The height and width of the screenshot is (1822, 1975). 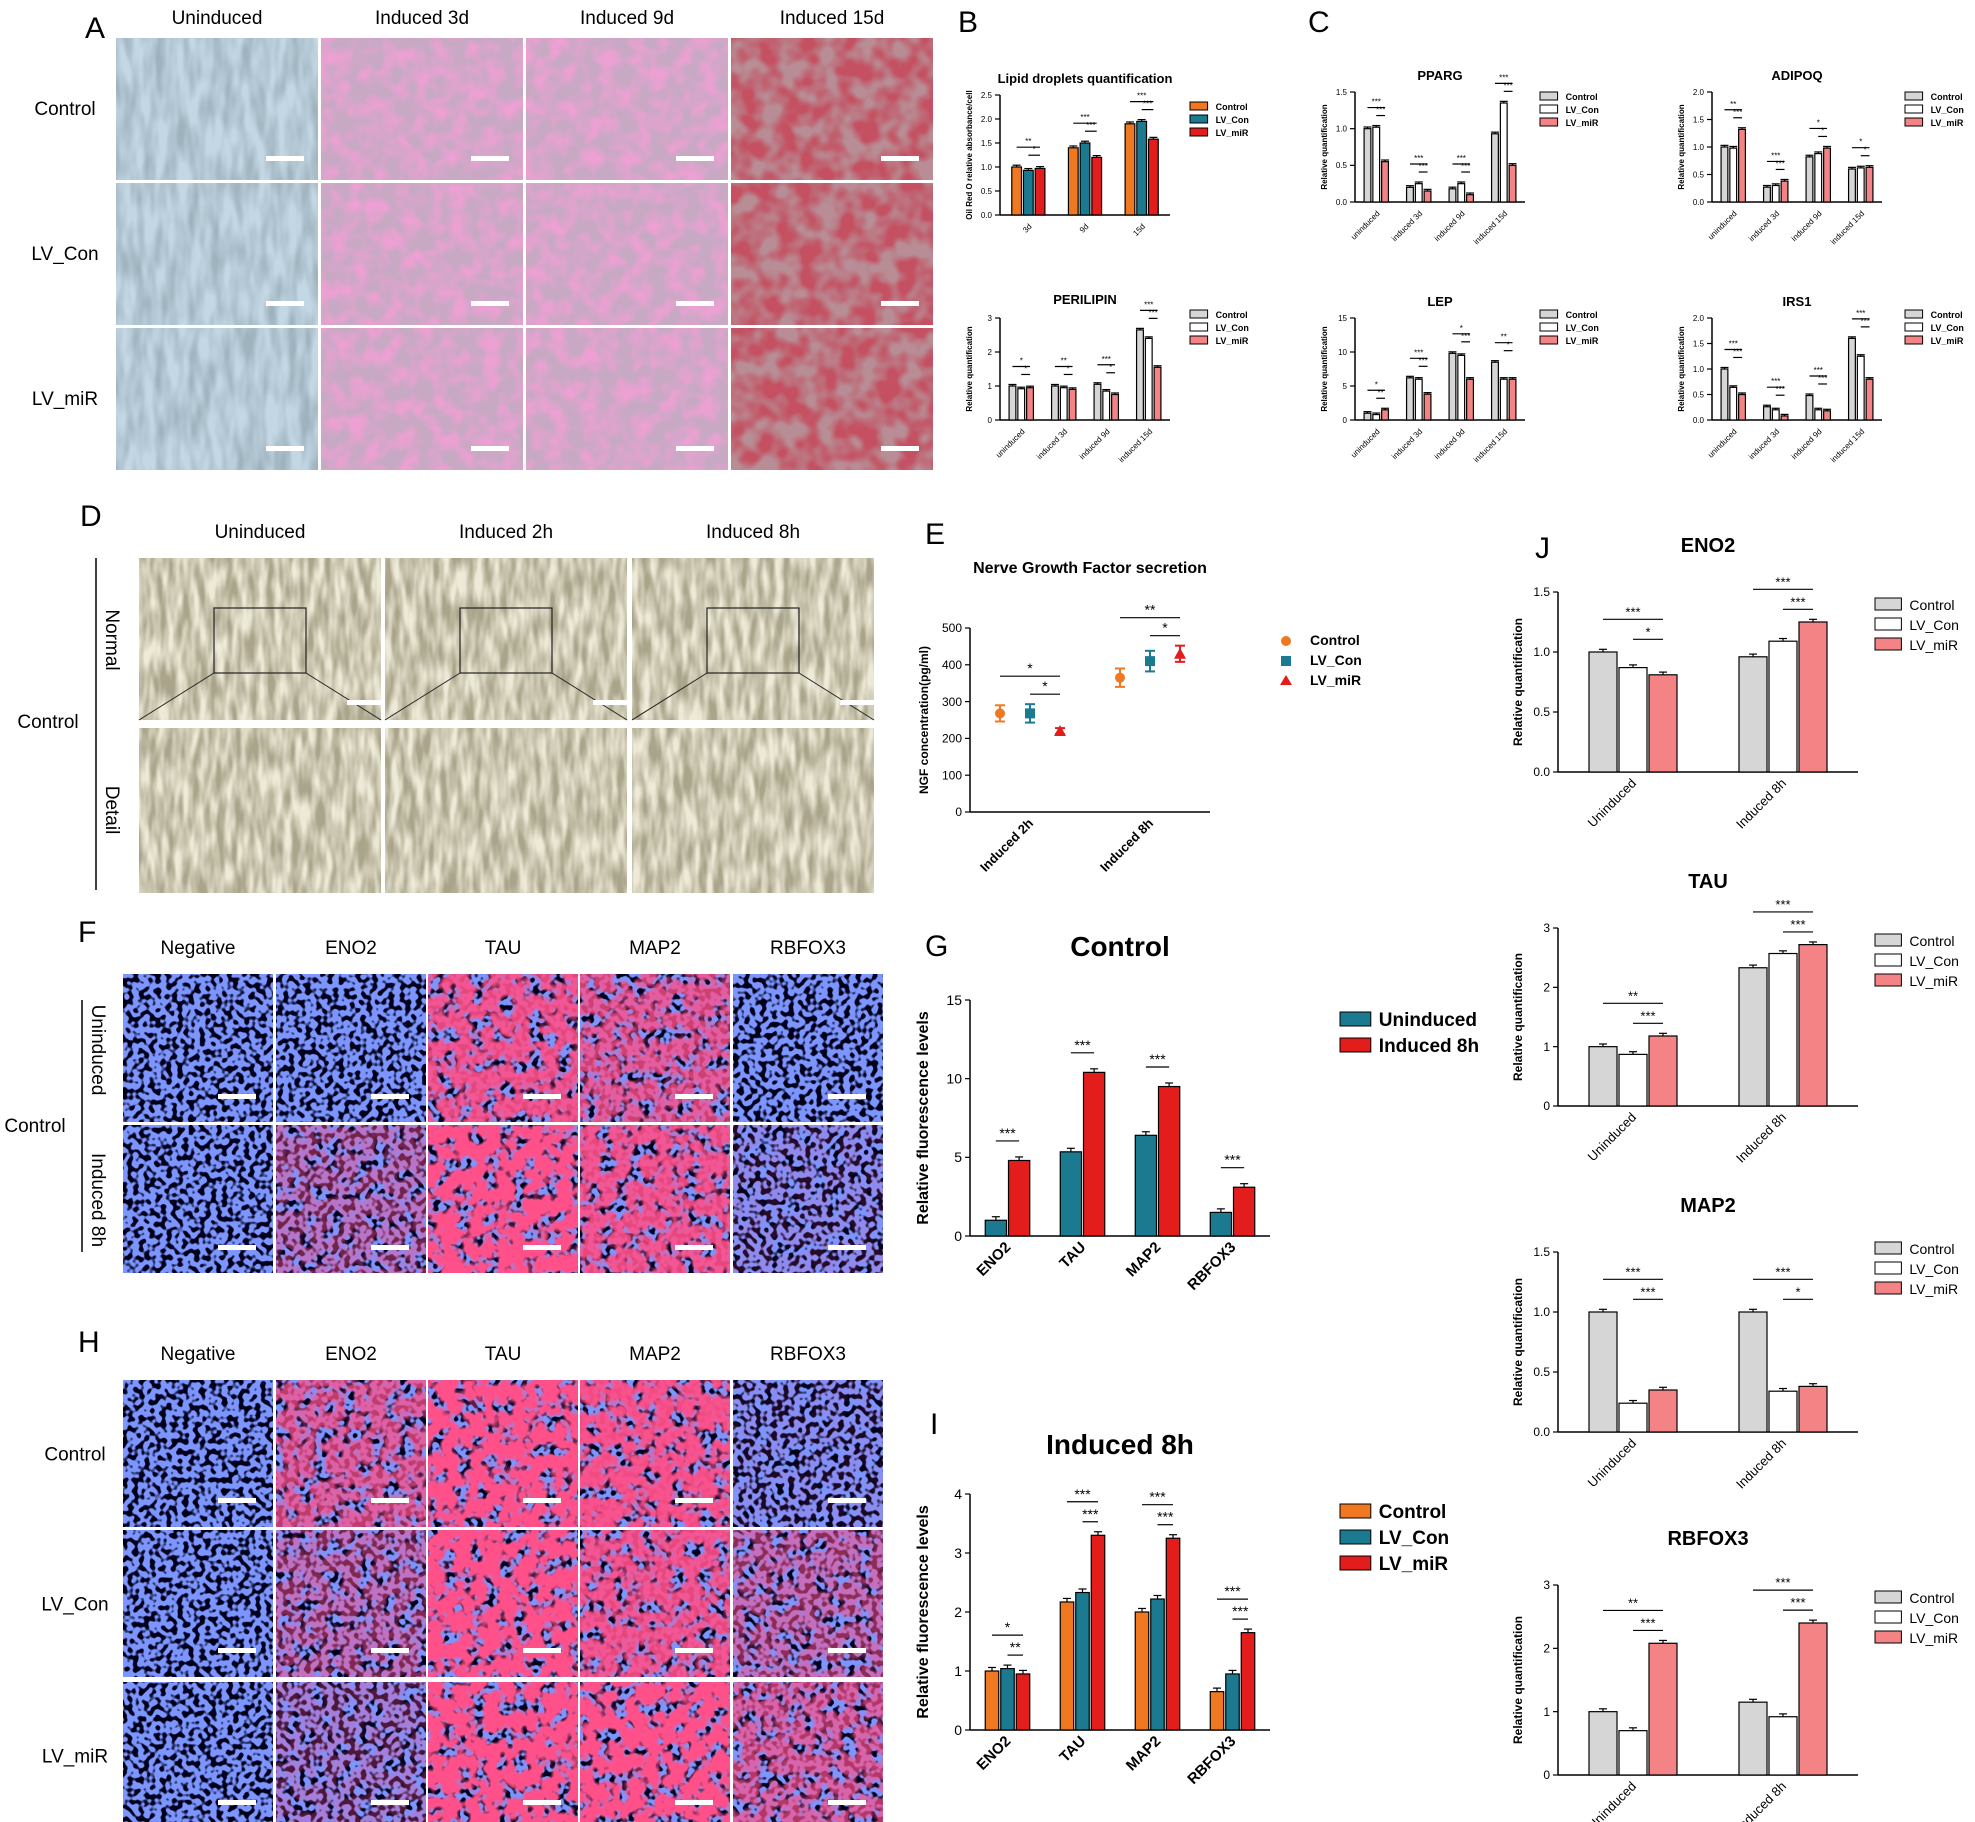 What do you see at coordinates (923, 1118) in the screenshot?
I see `y-axis-title: Relative fluorescence levels` at bounding box center [923, 1118].